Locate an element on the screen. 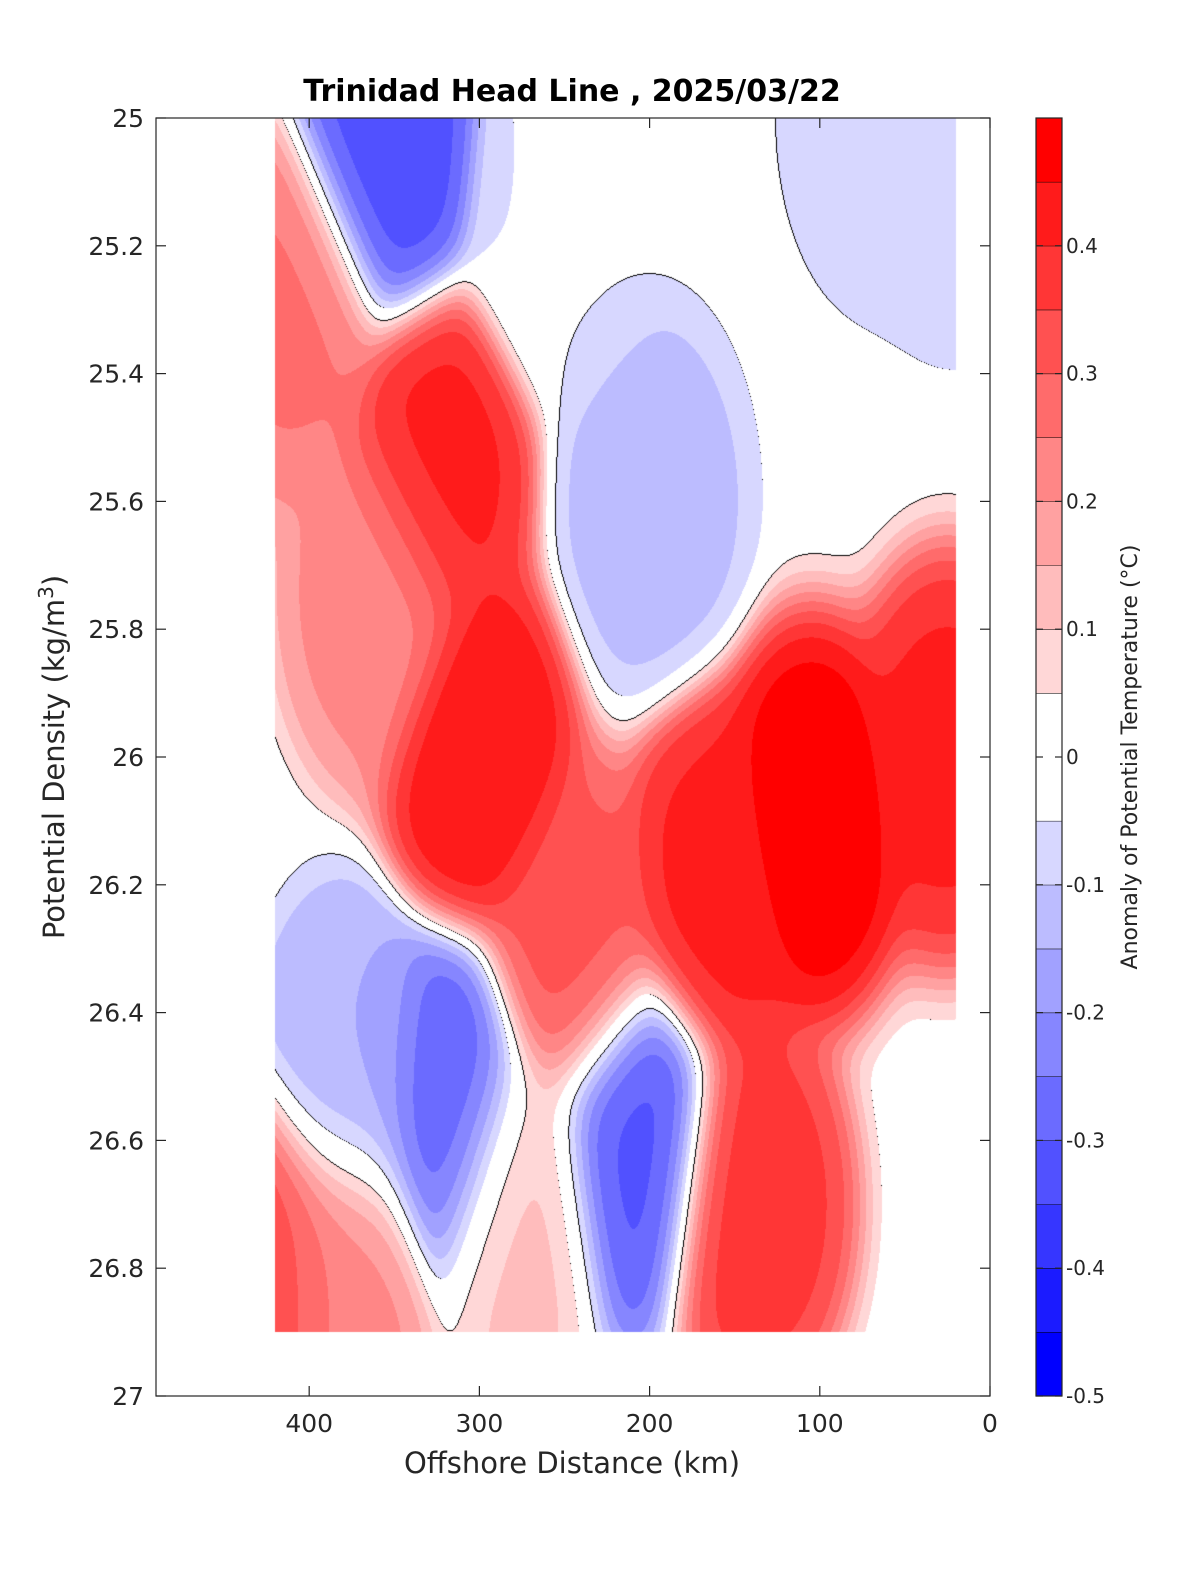 This screenshot has height=1575, width=1200. y-axis-label: Potential Density (kg/m3) is located at coordinates (52, 757).